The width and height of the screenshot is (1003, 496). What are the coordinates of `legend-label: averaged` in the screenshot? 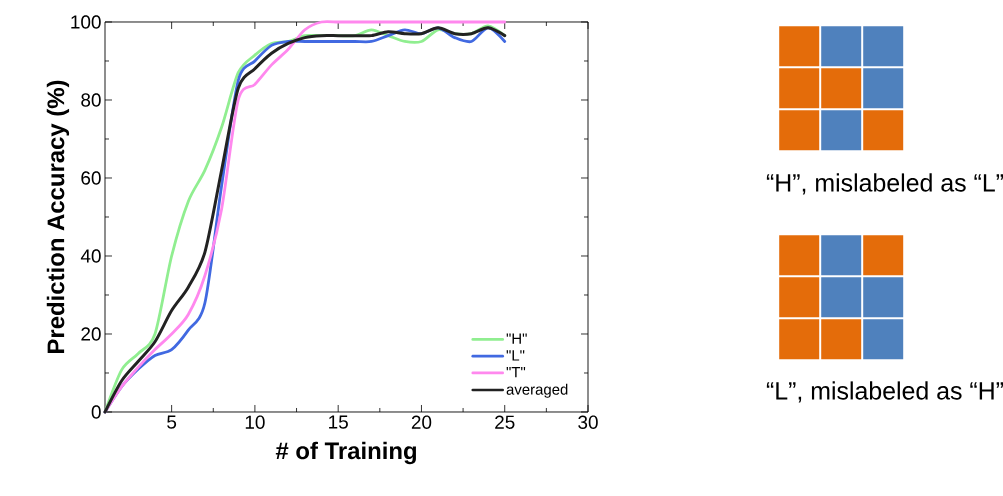 It's located at (537, 390).